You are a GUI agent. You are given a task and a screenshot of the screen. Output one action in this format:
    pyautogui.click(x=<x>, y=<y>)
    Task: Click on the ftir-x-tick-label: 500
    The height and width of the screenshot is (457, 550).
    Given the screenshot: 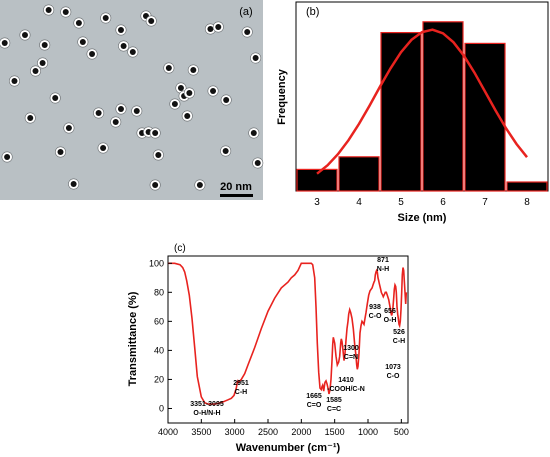 What is the action you would take?
    pyautogui.click(x=401, y=432)
    